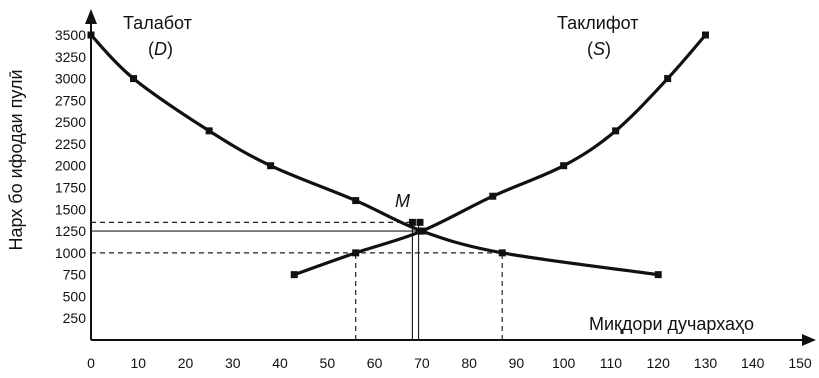  I want to click on y-tick-label: 2000, so click(70, 166).